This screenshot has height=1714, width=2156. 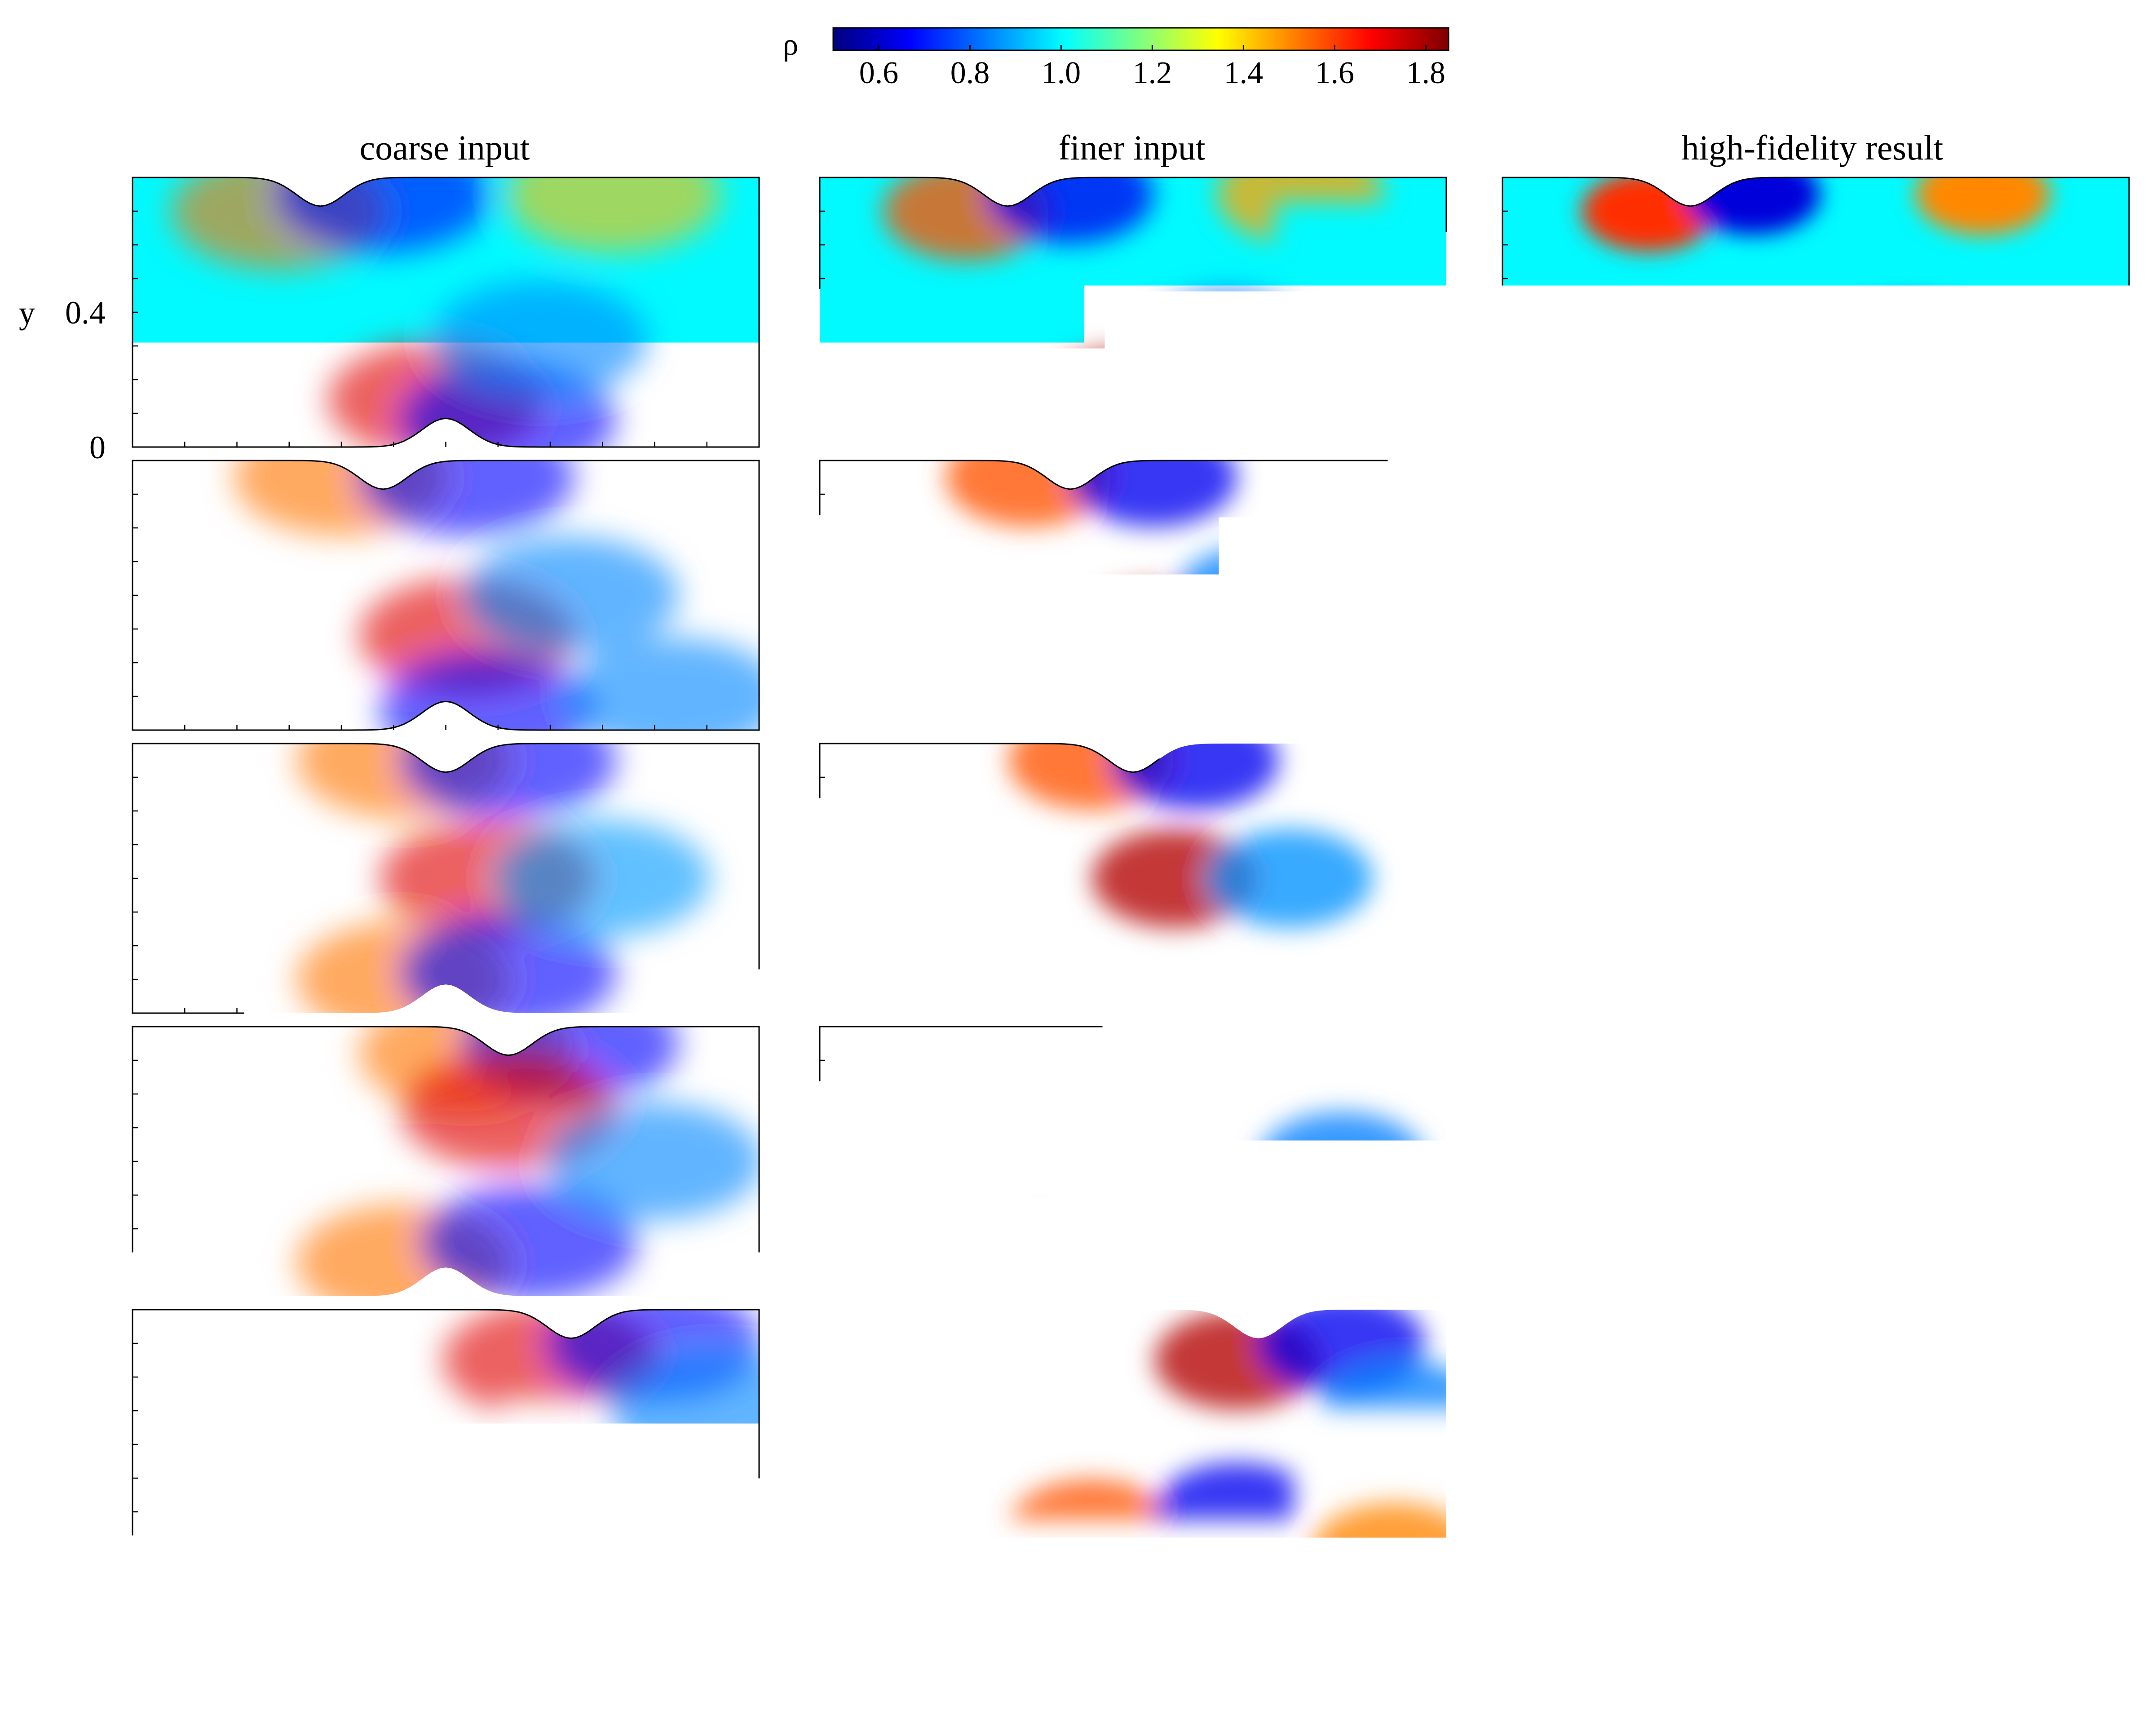 I want to click on colorbar-ticks: 0.6 0.8 1.0 1.2 1.4 1.6 1.8, so click(x=1152, y=67).